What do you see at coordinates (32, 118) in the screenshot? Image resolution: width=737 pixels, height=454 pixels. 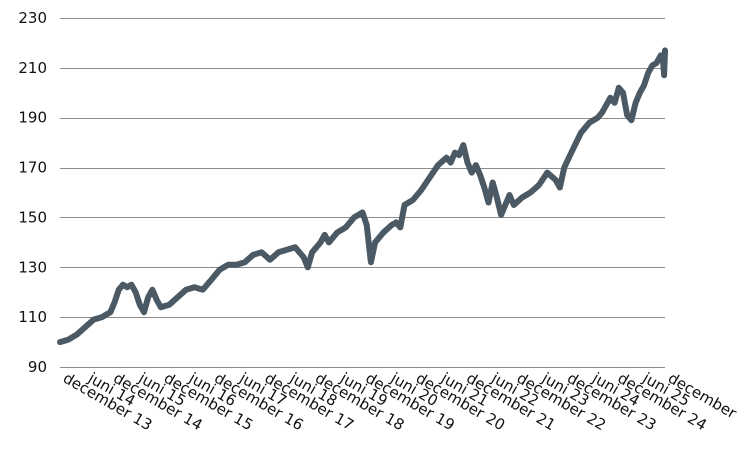 I see `y-tick-label-190: 190` at bounding box center [32, 118].